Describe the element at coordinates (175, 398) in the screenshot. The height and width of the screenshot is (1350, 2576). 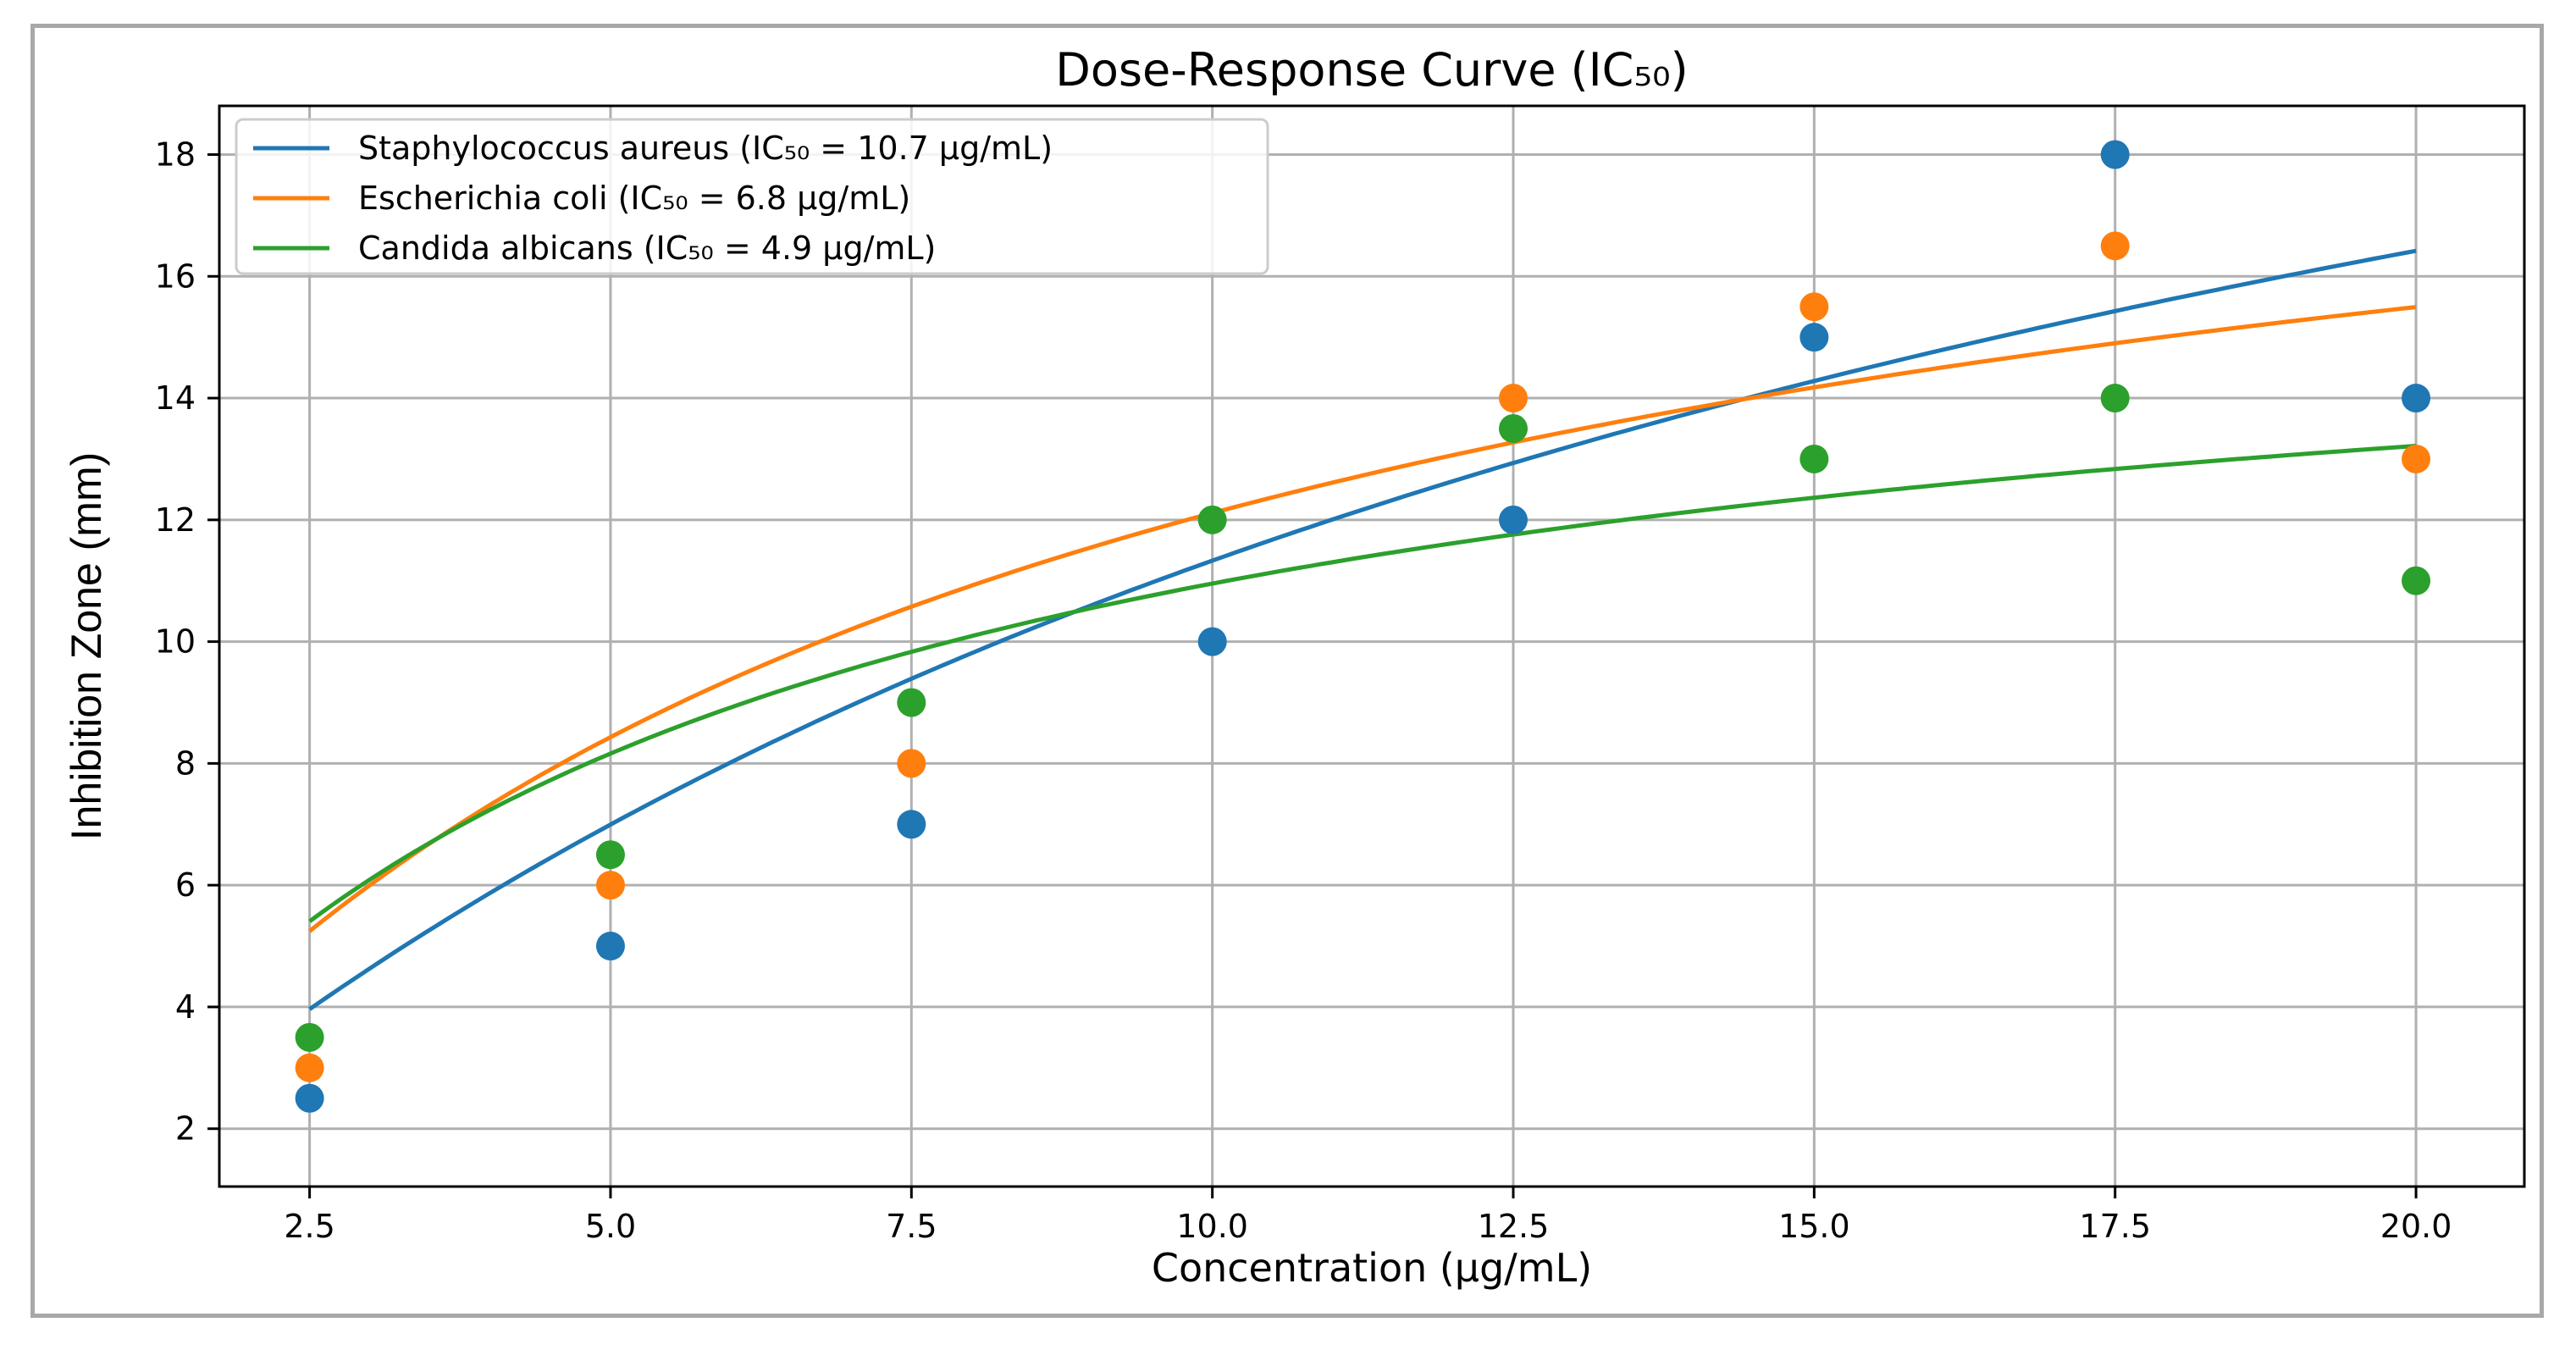
I see `y-tick-label: 14` at that location.